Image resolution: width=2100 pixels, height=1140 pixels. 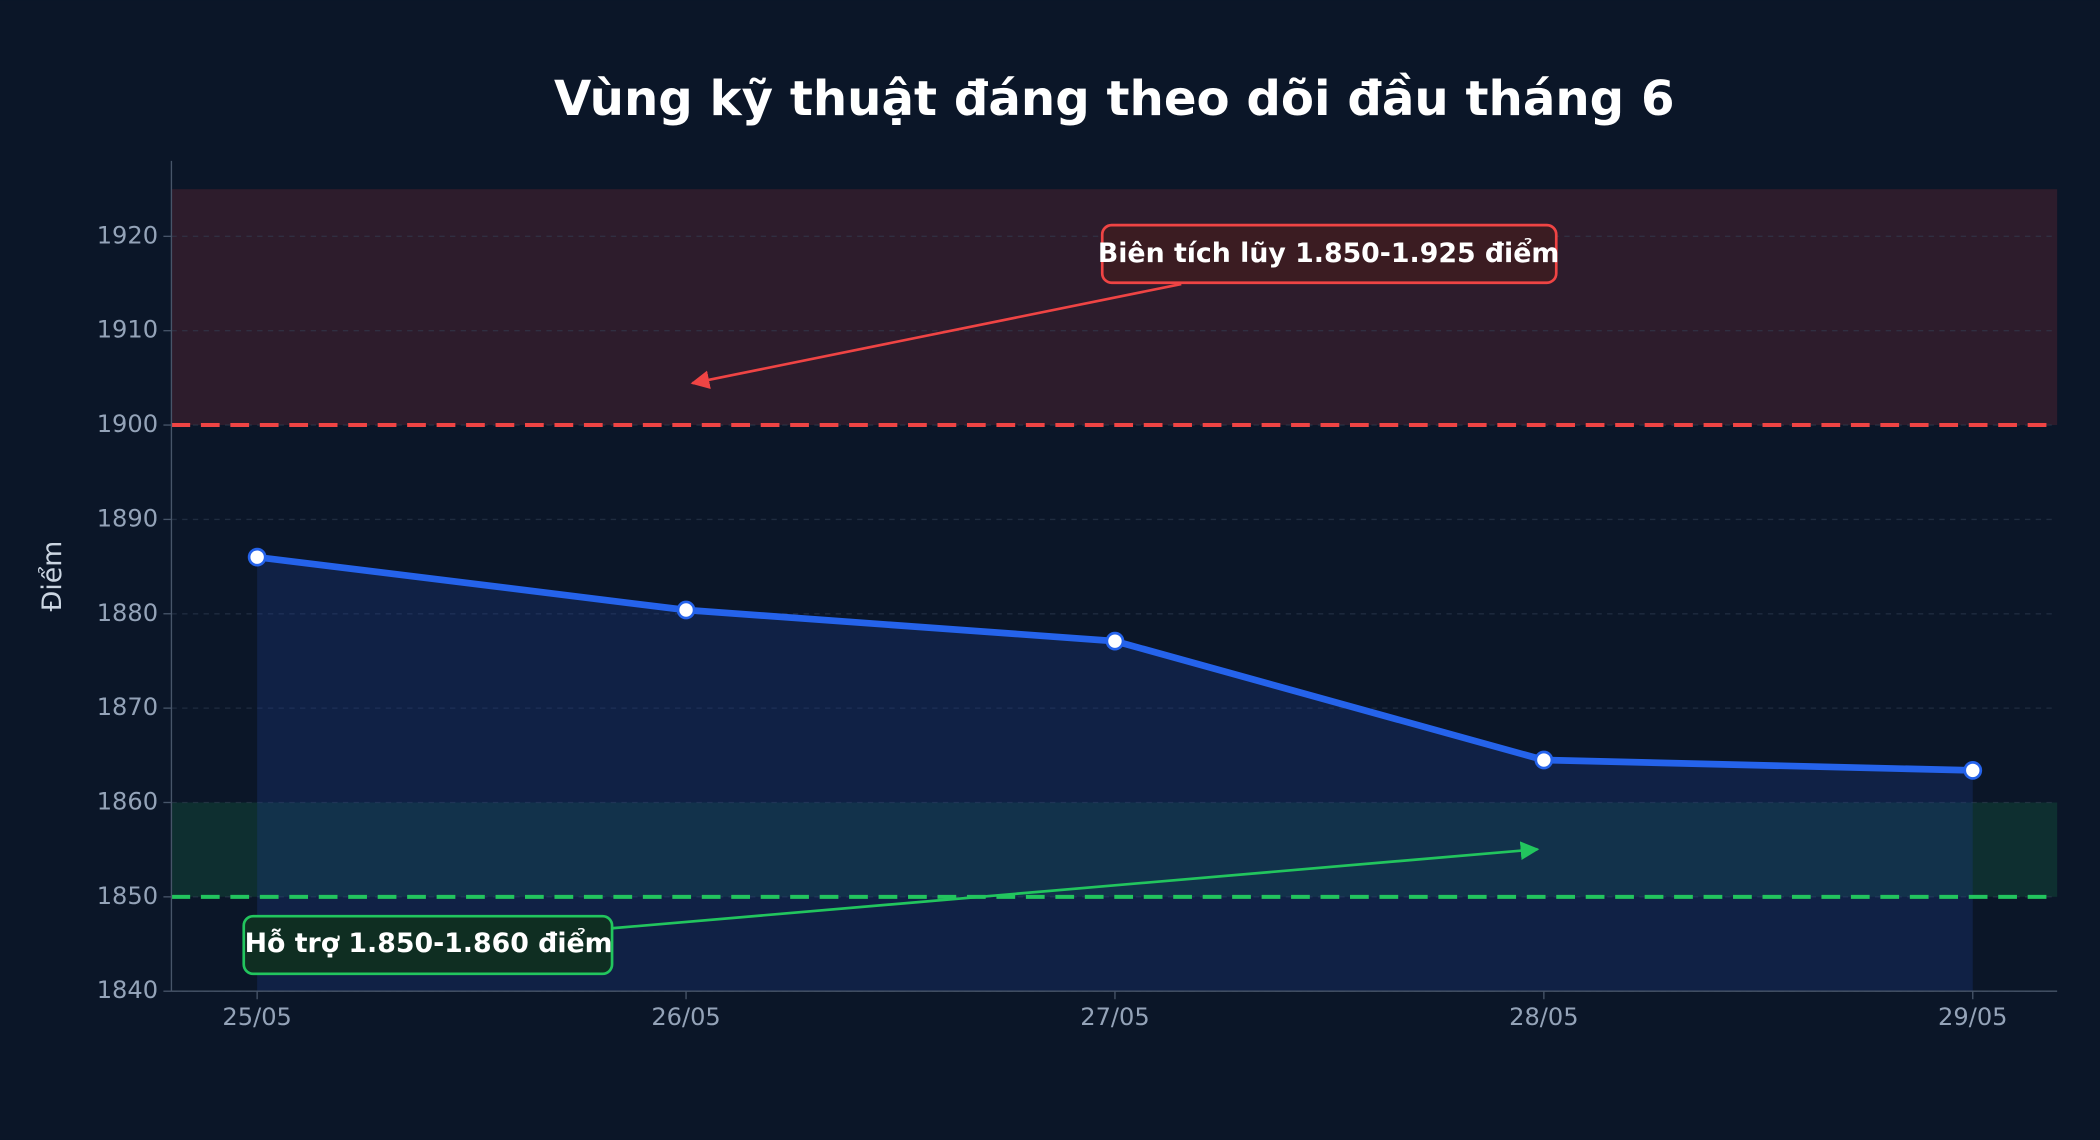 I want to click on x-tick-label: 28/05, so click(x=1543, y=1017).